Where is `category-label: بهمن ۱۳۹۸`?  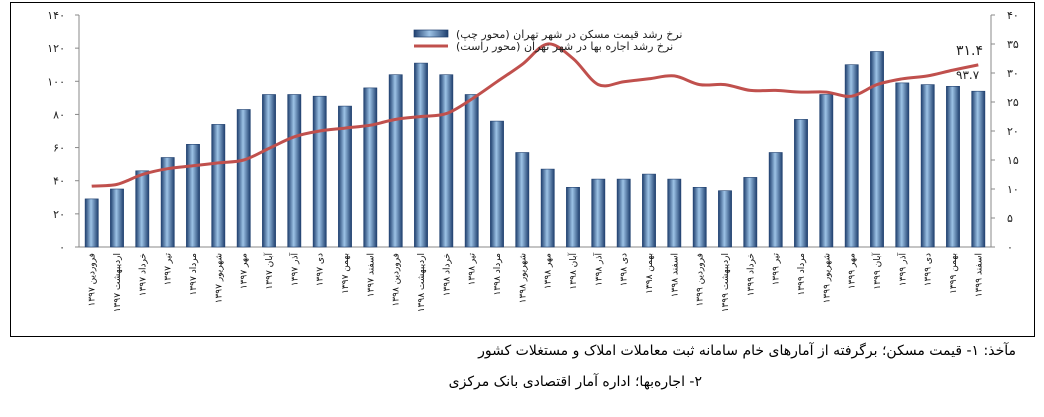 category-label: بهمن ۱۳۹۸ is located at coordinates (650, 273).